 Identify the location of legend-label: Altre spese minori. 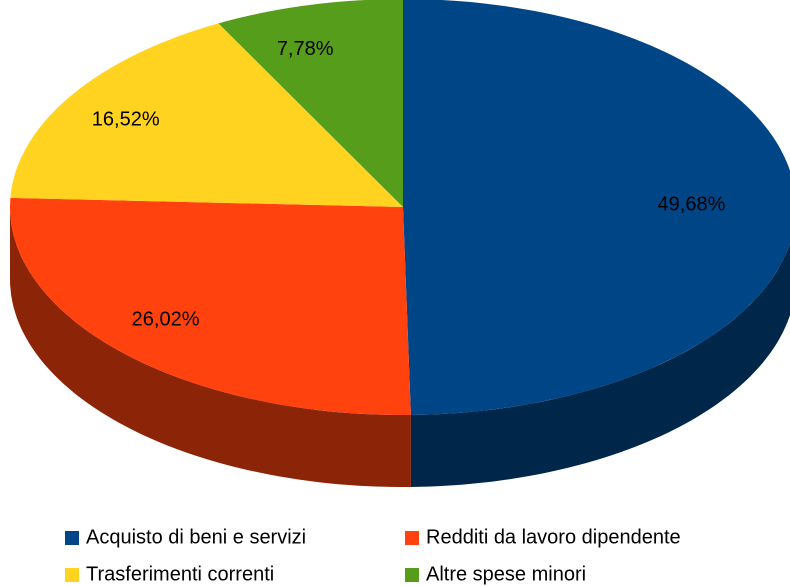
(506, 574).